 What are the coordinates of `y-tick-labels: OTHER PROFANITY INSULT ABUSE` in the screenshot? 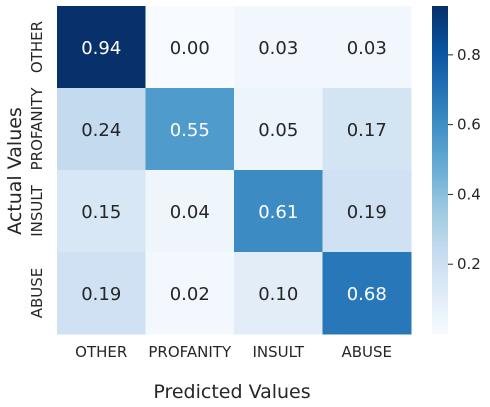 It's located at (37, 169).